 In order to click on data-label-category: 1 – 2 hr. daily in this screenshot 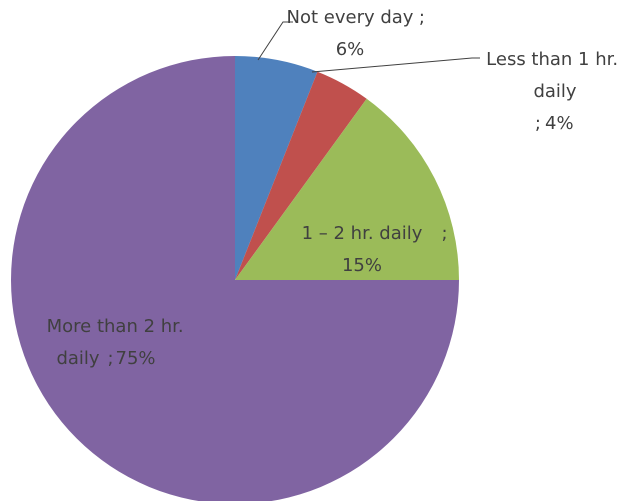, I will do `click(362, 233)`.